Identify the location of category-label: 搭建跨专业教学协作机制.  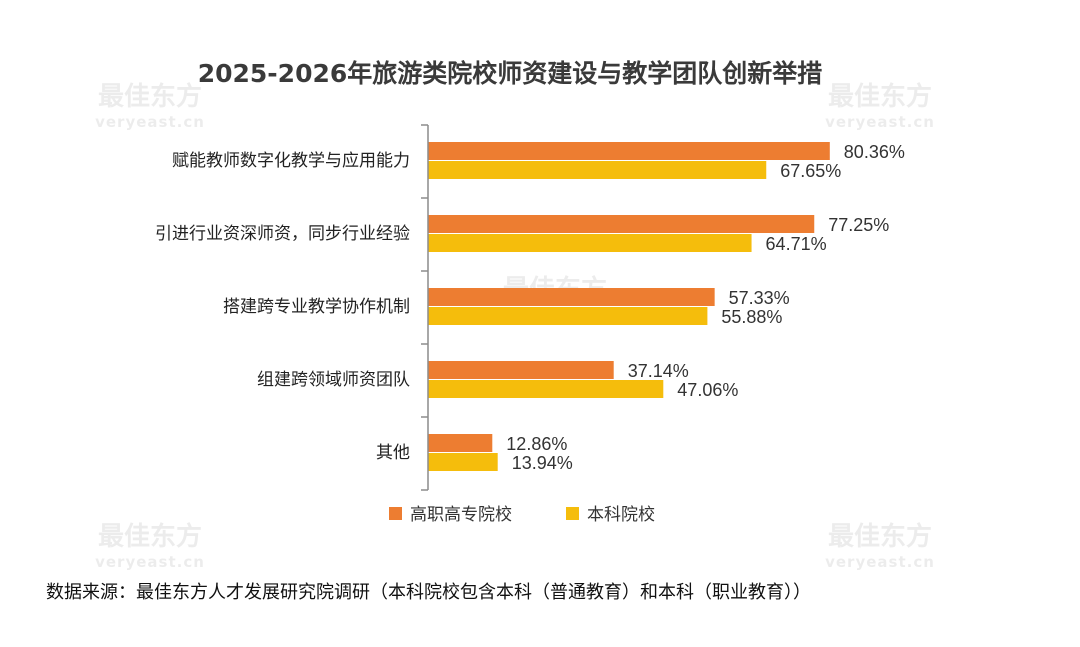
(316, 307).